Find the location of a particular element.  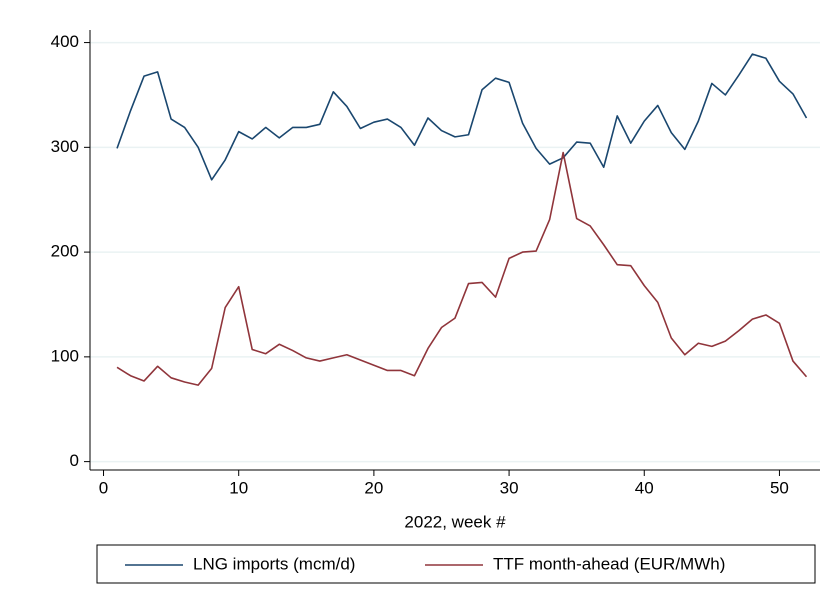

y-tick-label: 100 is located at coordinates (65, 355).